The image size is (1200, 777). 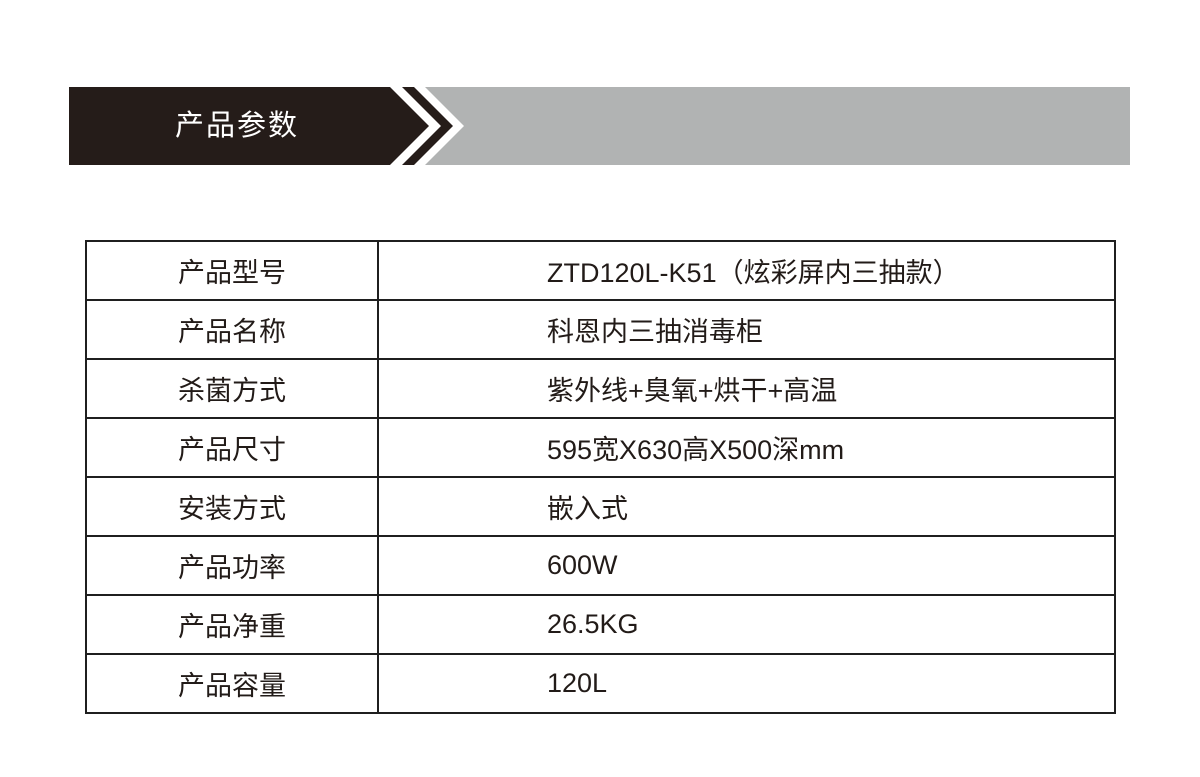 I want to click on table-row: 安装方式 嵌入式, so click(x=600, y=506).